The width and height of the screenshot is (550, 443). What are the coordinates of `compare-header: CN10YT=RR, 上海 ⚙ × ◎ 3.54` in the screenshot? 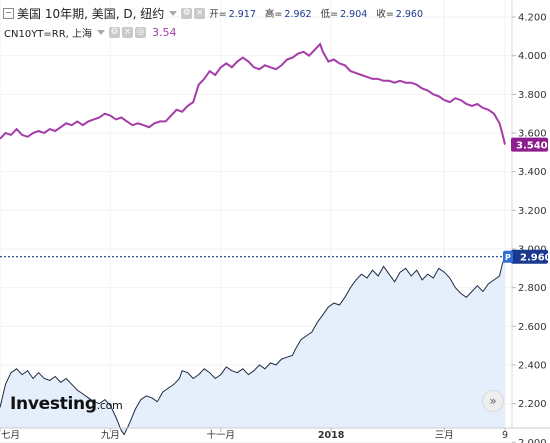 It's located at (88, 32).